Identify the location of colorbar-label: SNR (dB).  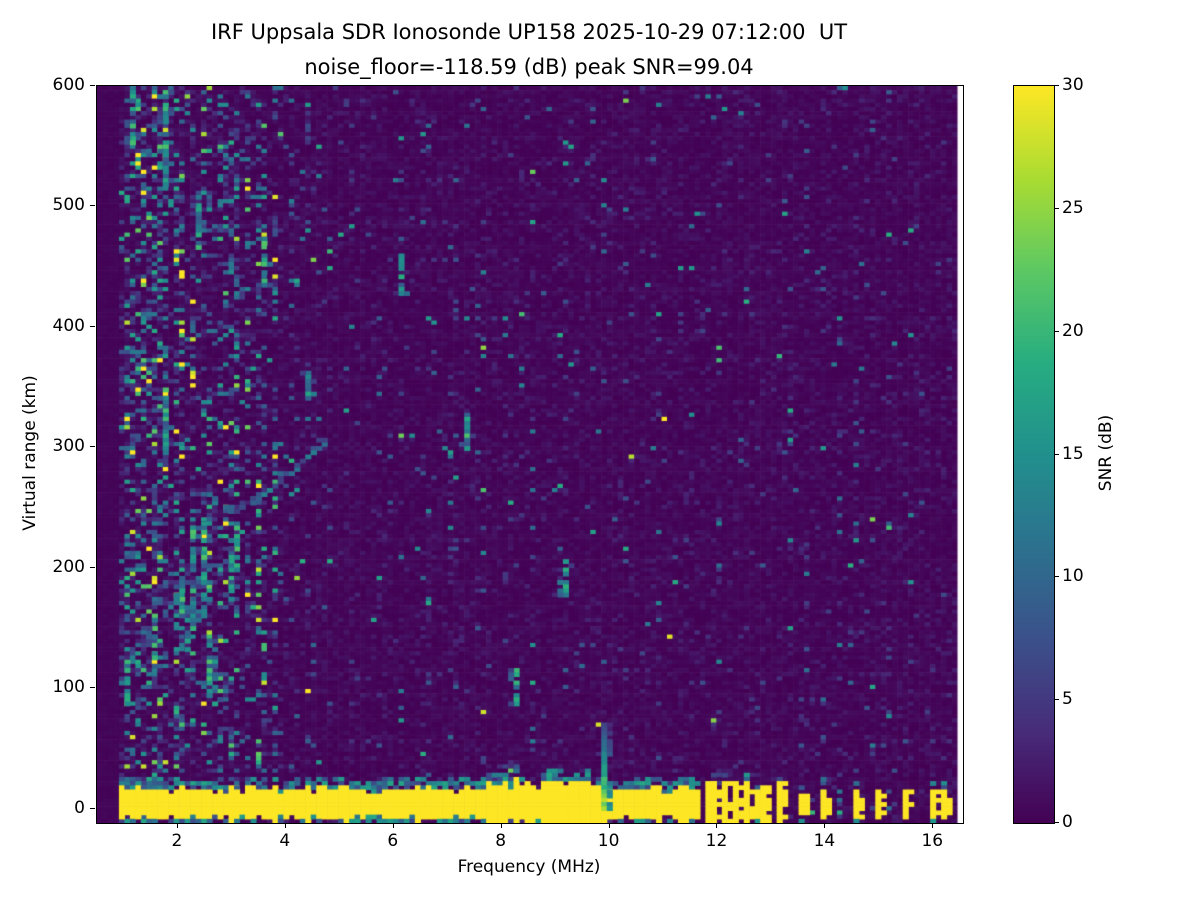
(1106, 453).